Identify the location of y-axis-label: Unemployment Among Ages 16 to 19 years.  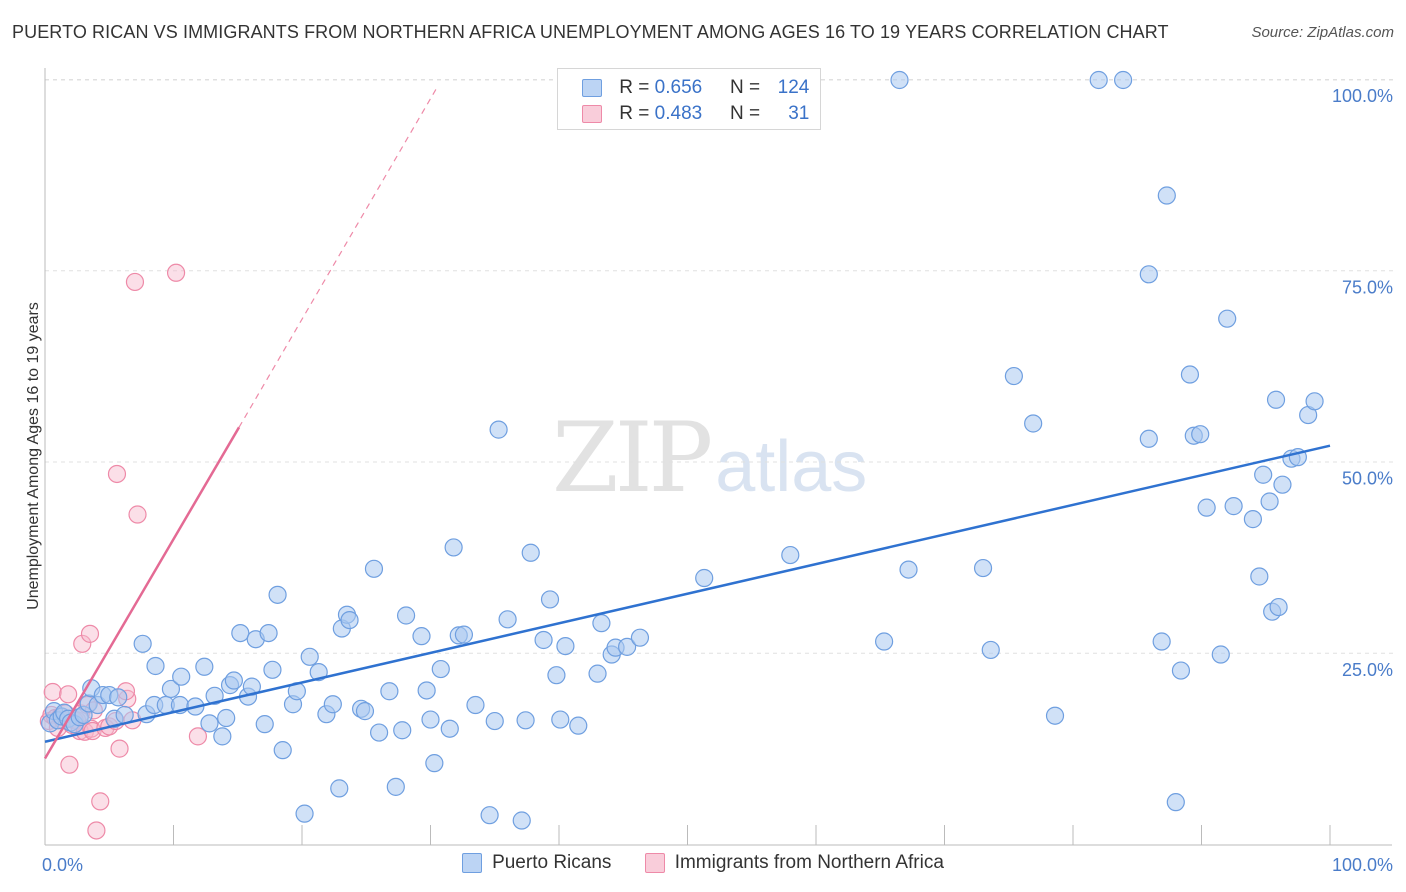
(33, 456).